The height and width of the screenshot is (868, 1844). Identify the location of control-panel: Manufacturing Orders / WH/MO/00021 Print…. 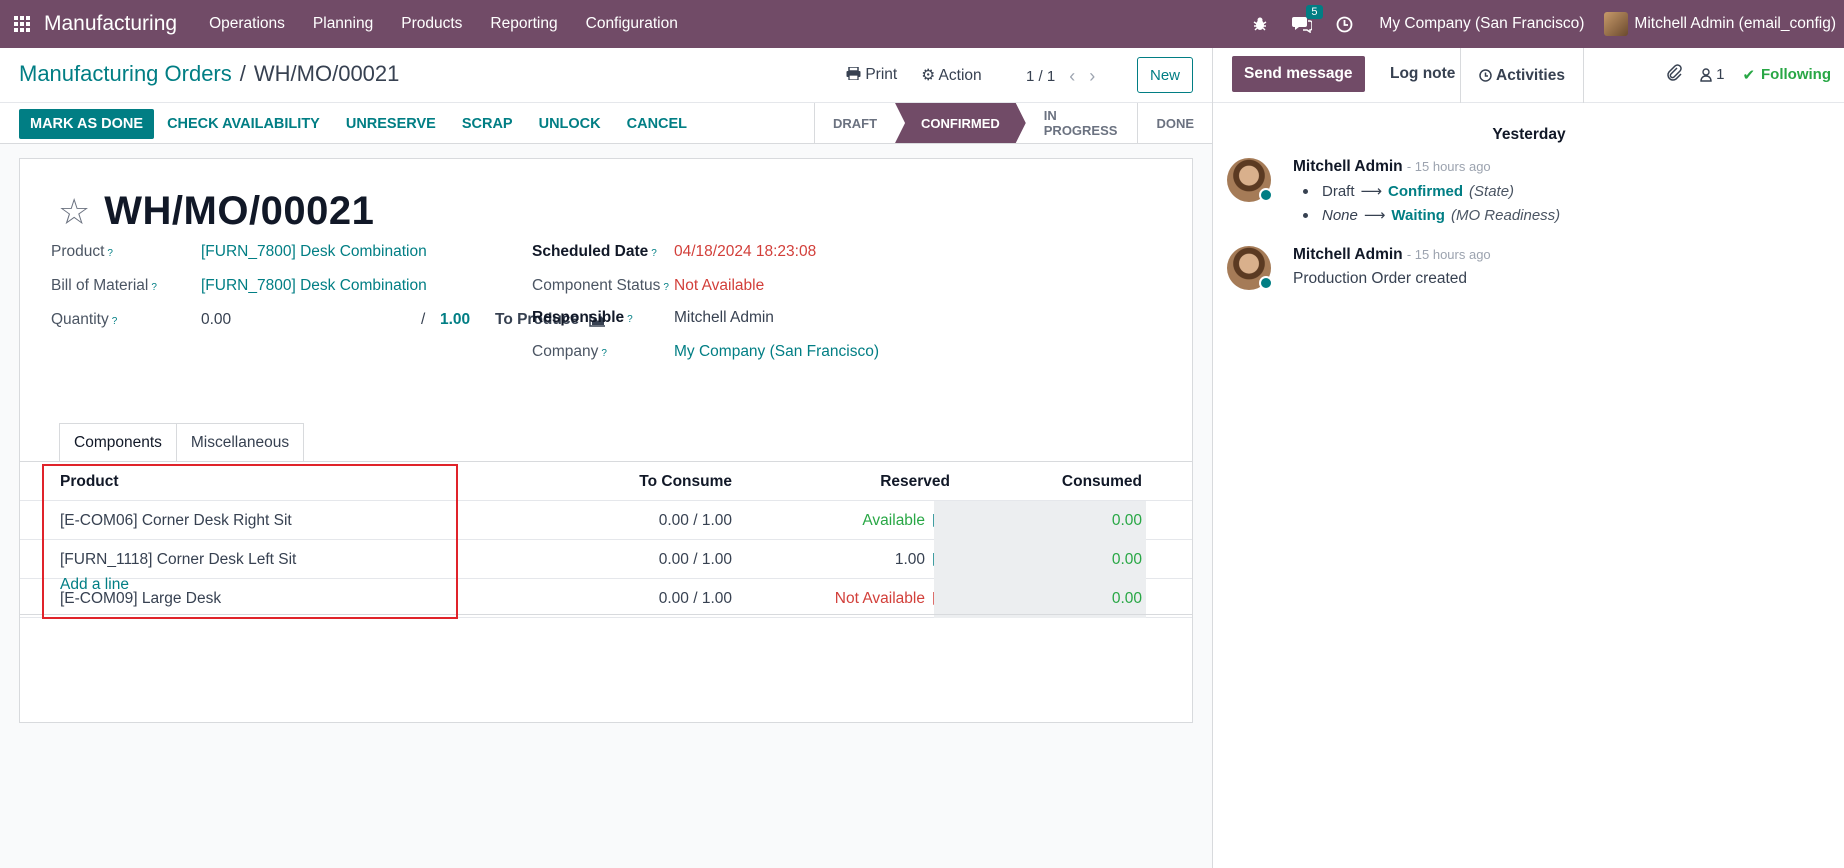
(606, 75).